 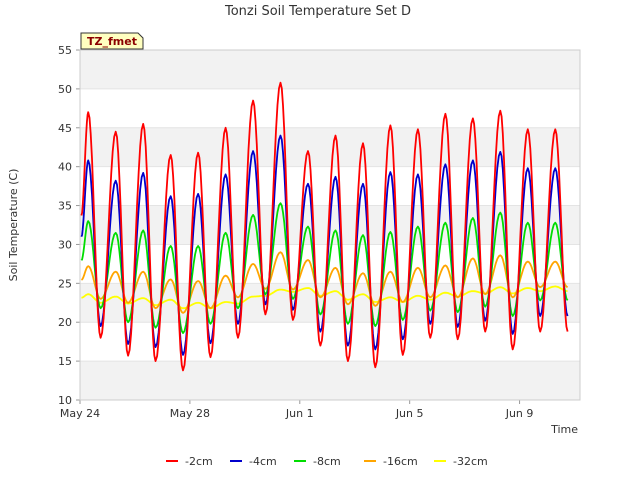 What do you see at coordinates (564, 429) in the screenshot?
I see `x-axis-label: Time` at bounding box center [564, 429].